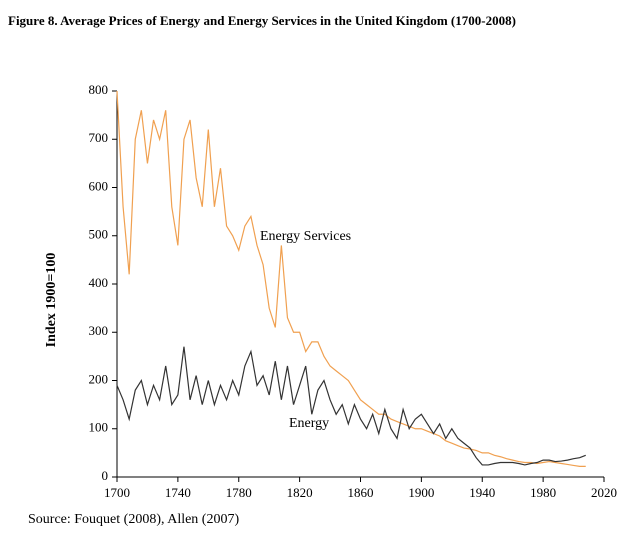 Image resolution: width=640 pixels, height=535 pixels. Describe the element at coordinates (300, 492) in the screenshot. I see `x-tick-label: 1820` at that location.